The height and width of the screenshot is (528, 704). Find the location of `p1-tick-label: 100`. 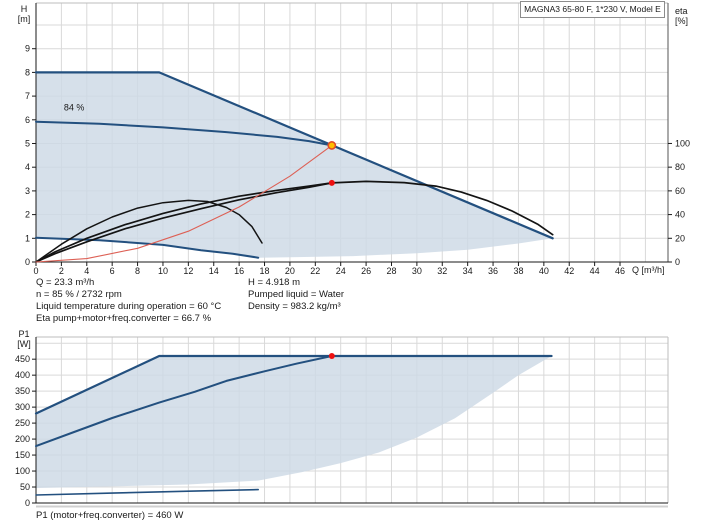

p1-tick-label: 100 is located at coordinates (22, 471).